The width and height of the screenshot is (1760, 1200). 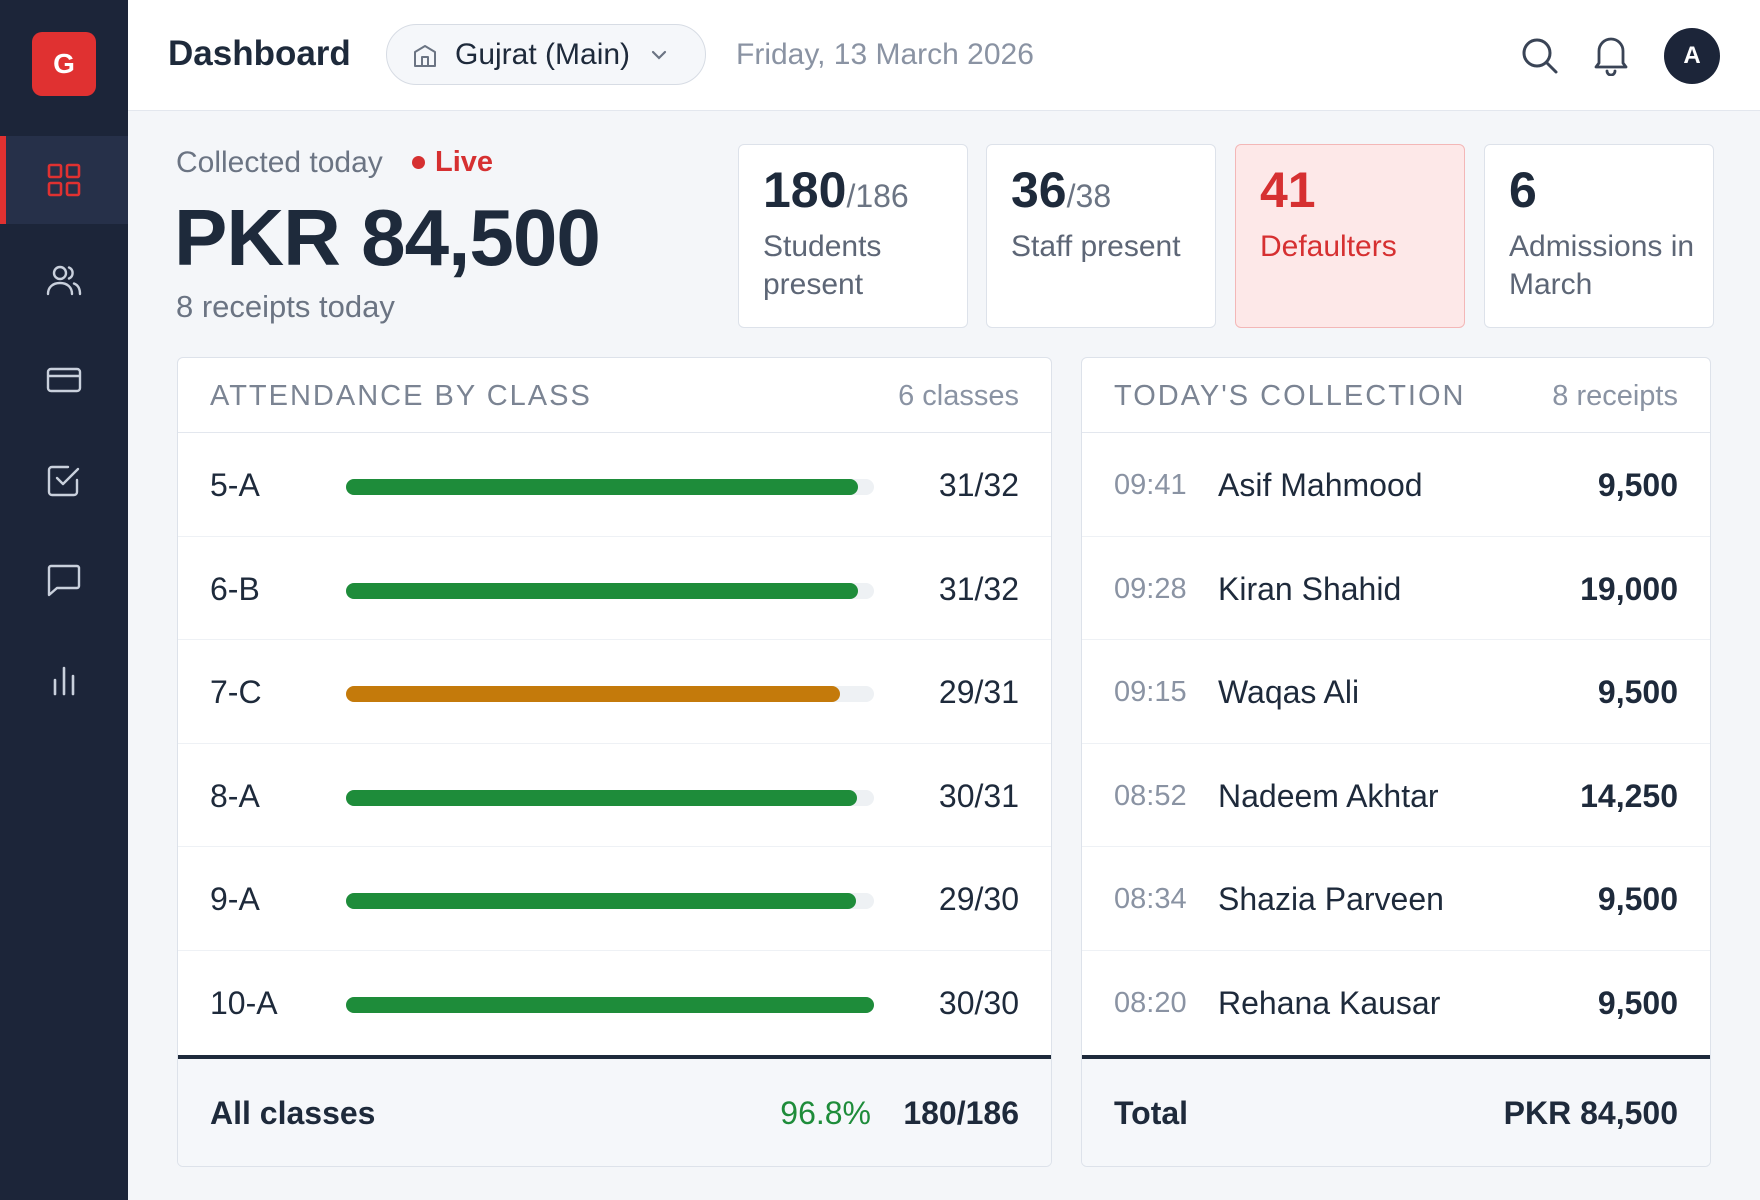 I want to click on branch-label: Gujrat (Main), so click(x=543, y=54).